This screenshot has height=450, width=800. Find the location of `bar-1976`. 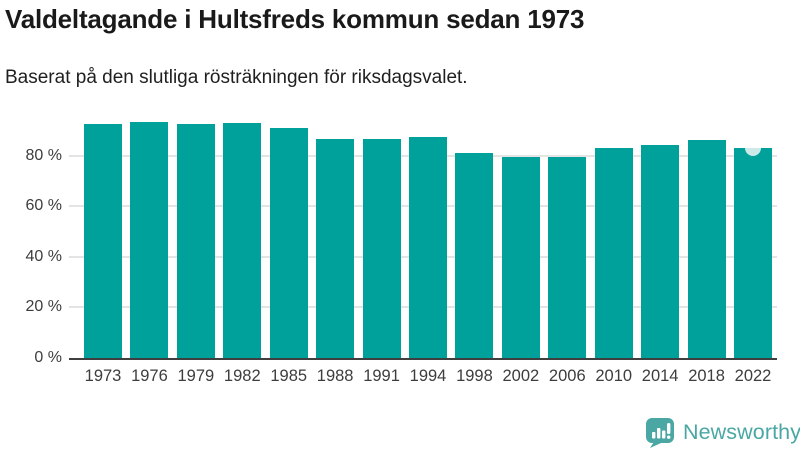

bar-1976 is located at coordinates (149, 240).